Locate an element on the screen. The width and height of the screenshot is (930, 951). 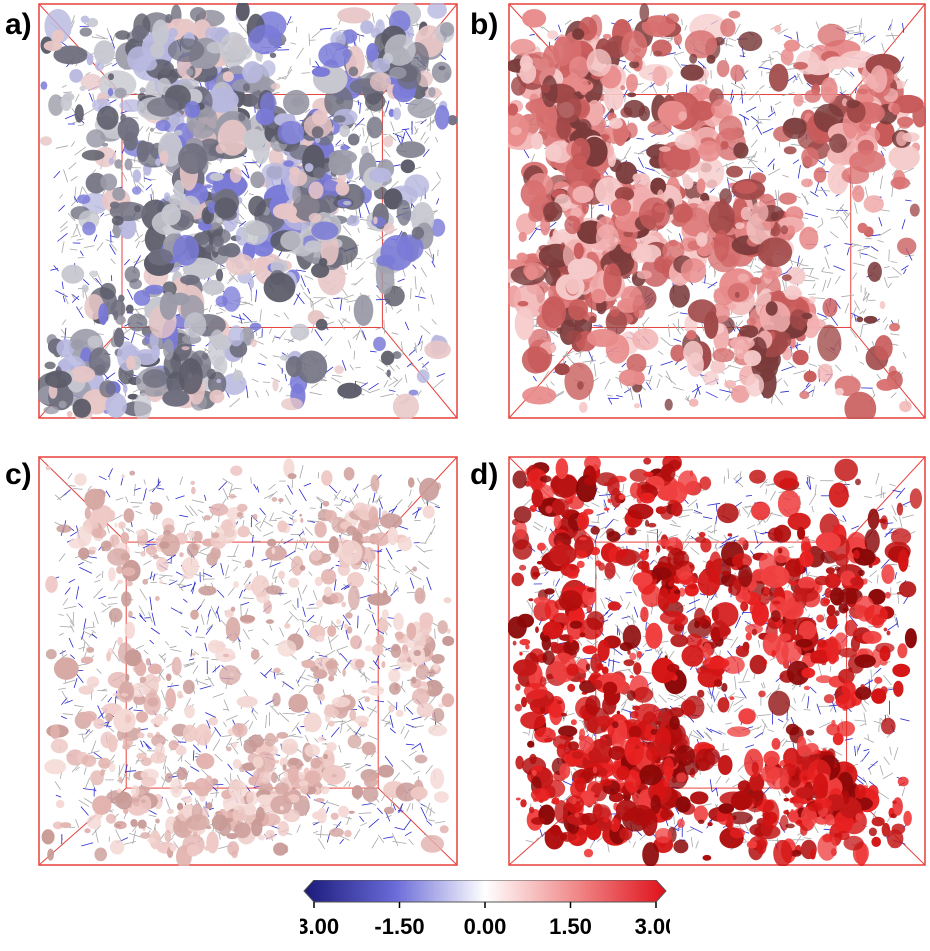
panel-label-b: b) is located at coordinates (484, 25).